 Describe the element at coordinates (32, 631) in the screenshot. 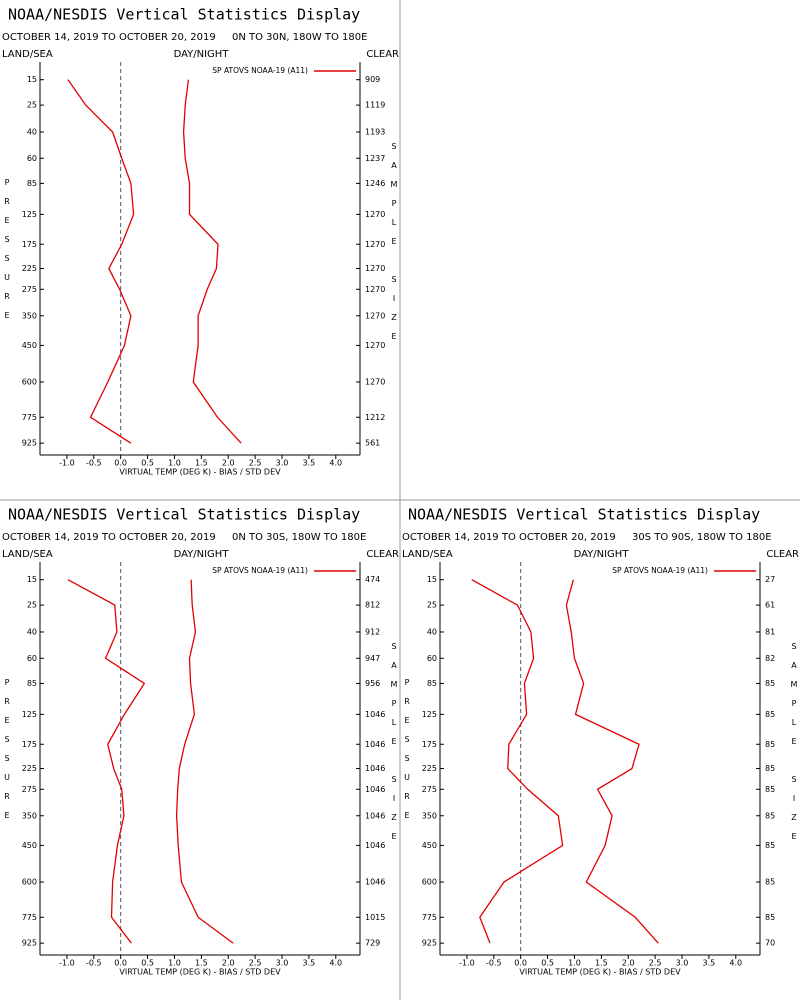

I see `y-tick-label: 40` at that location.